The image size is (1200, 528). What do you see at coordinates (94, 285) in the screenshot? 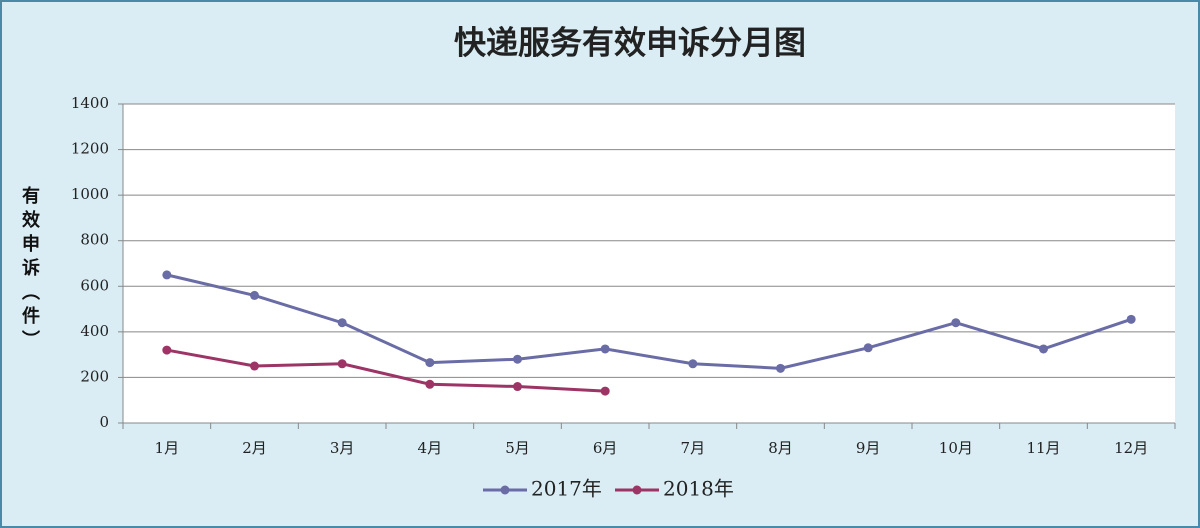
I see `y-tick-label: 600` at bounding box center [94, 285].